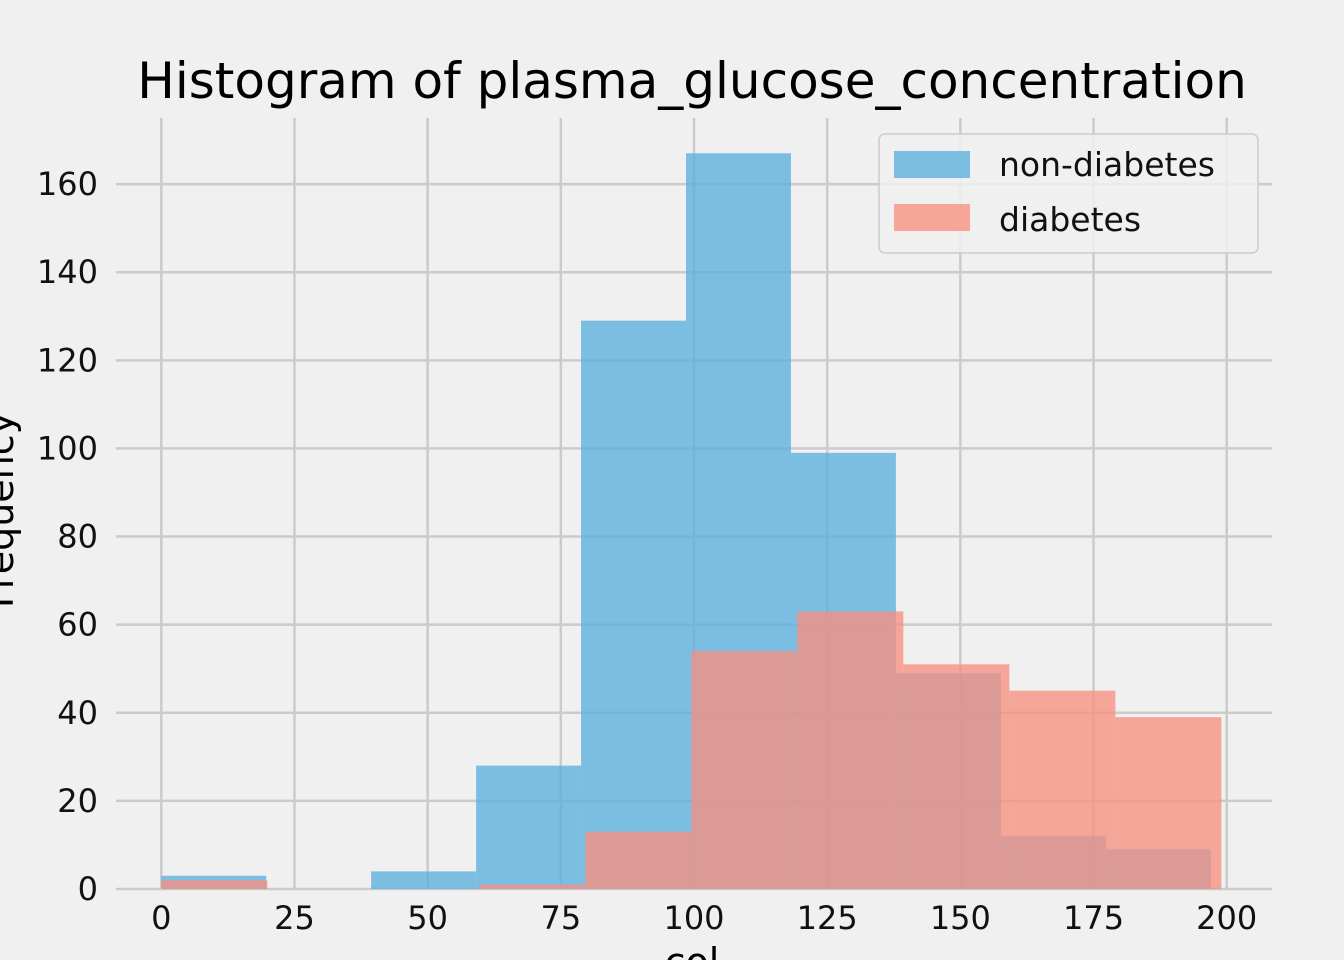 The image size is (1344, 960). Describe the element at coordinates (11, 510) in the screenshot. I see `y-axis-label: Frequency` at that location.